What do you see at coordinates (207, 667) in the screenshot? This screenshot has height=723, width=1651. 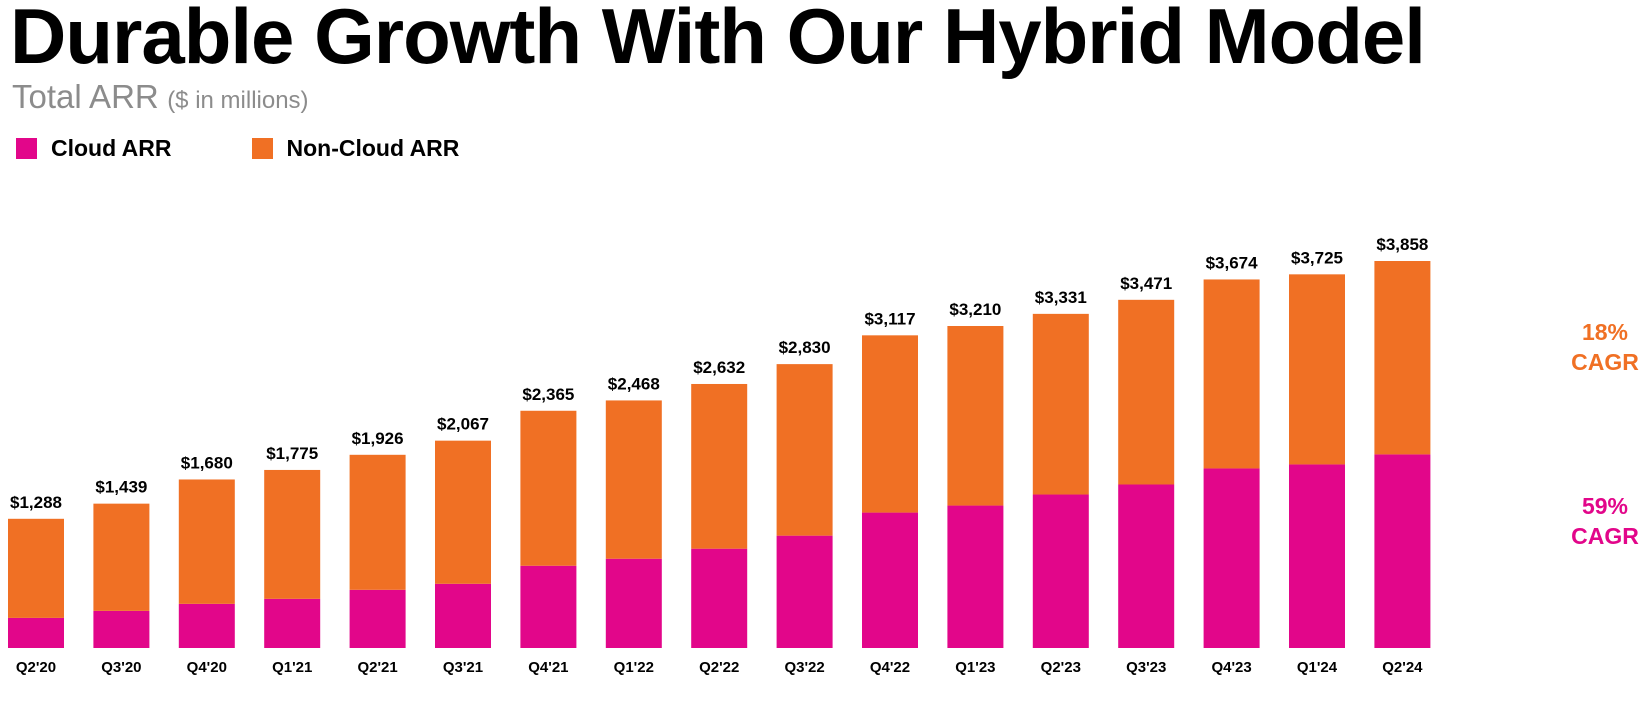 I see `x-tick-label: Q4'20` at bounding box center [207, 667].